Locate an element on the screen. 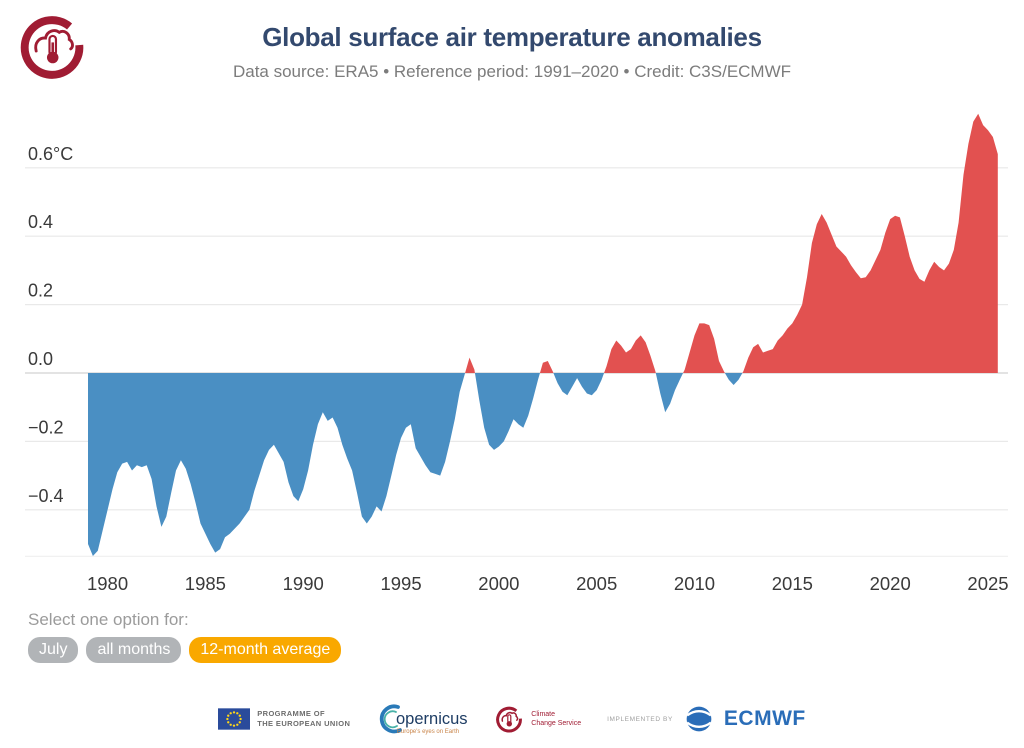 Image resolution: width=1024 pixels, height=748 pixels. climate-change-service-logo is located at coordinates (52, 46).